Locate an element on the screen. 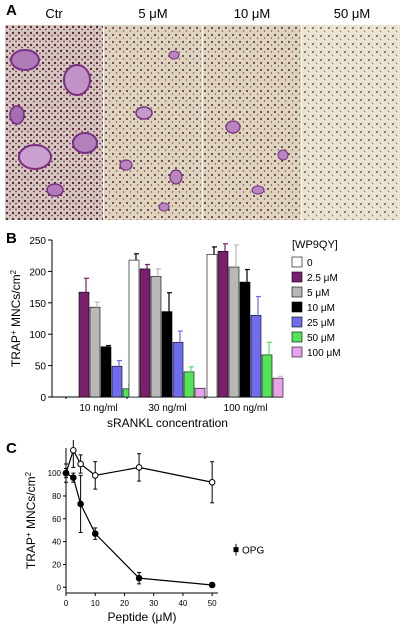  y-tick-label: 150 is located at coordinates (37, 304).